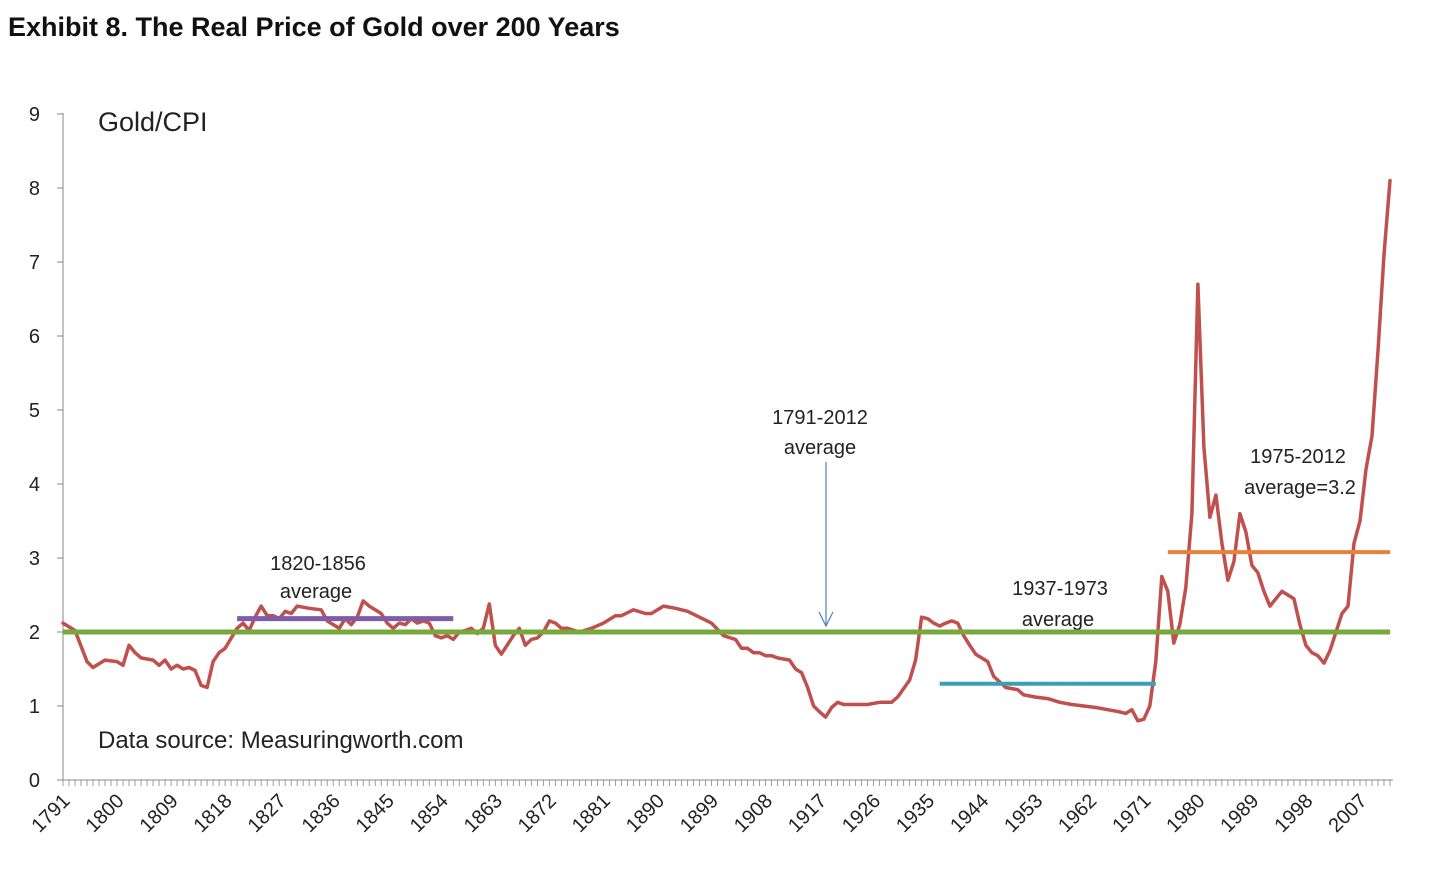 This screenshot has height=878, width=1448. What do you see at coordinates (807, 813) in the screenshot?
I see `x-tick-label: 1917` at bounding box center [807, 813].